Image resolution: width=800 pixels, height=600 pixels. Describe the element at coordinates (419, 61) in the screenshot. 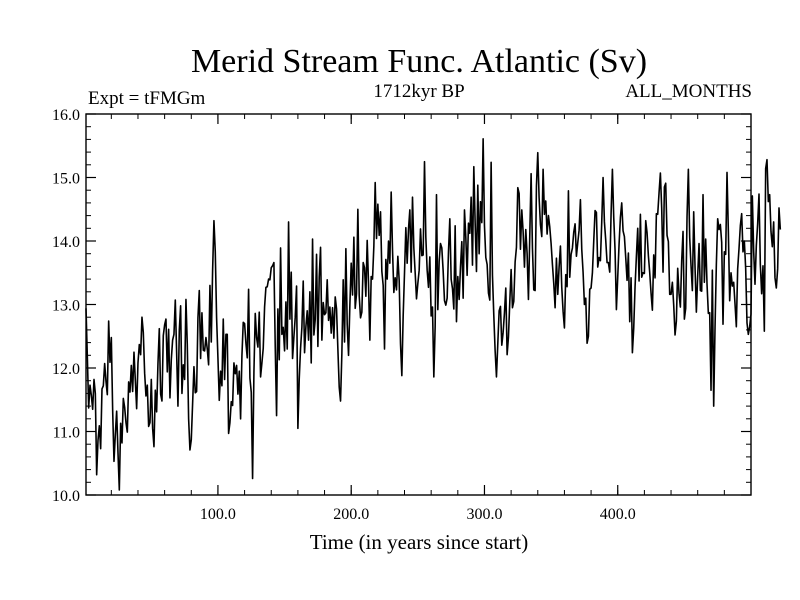

I see `chart-title: Merid Stream Func. Atlantic (Sv)` at that location.